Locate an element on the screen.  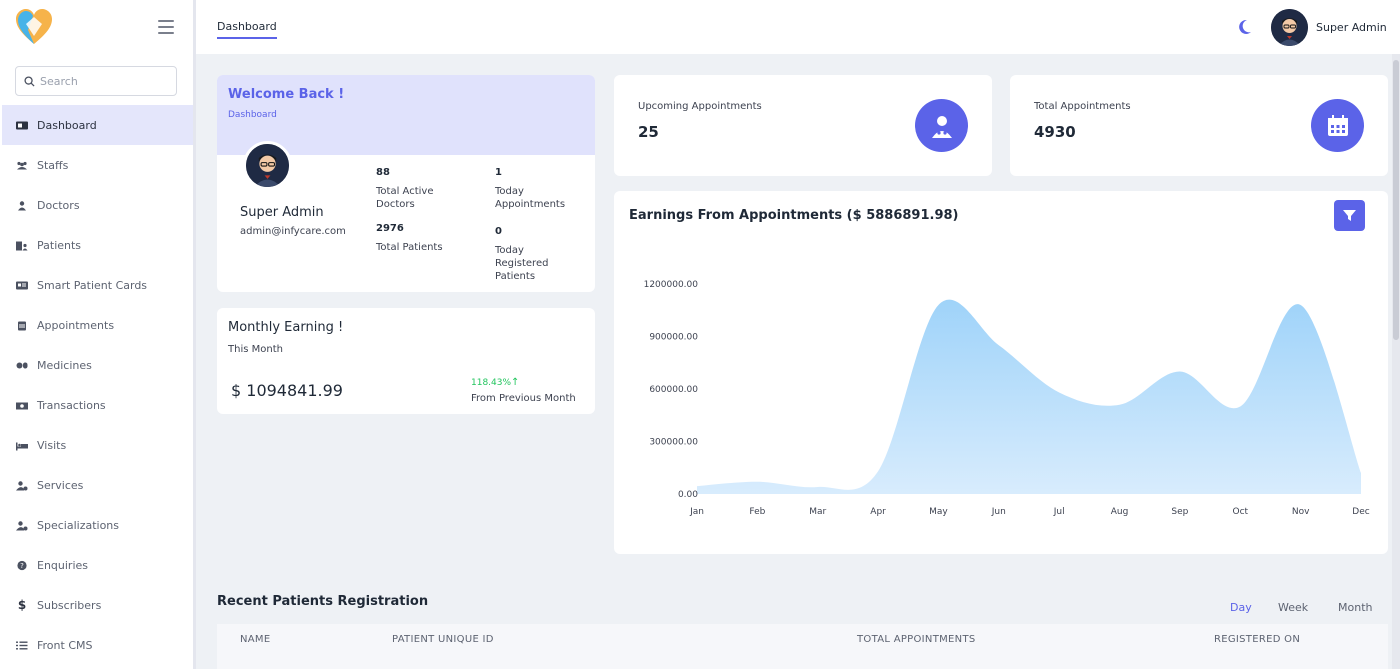
change-value: 118.43% is located at coordinates (491, 383).